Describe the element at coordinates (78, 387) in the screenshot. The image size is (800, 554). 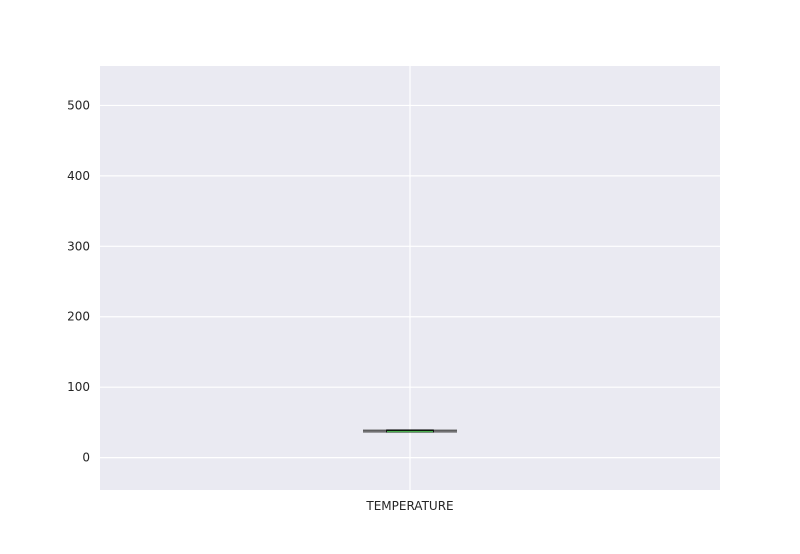
I see `y-tick-label: 100` at that location.